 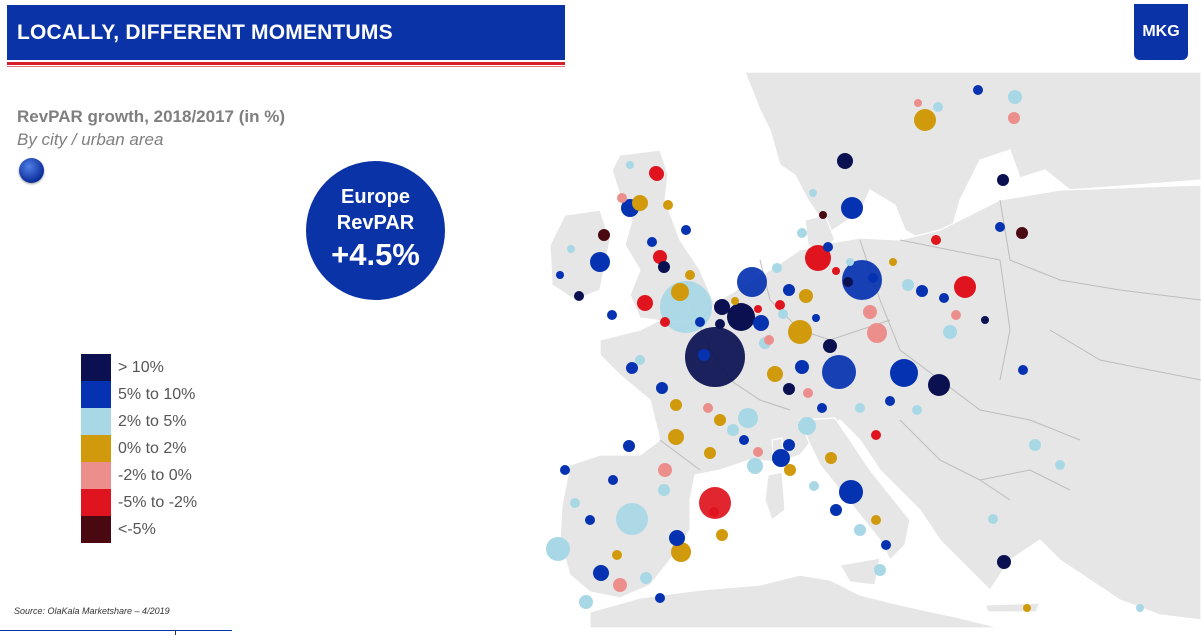 What do you see at coordinates (92, 611) in the screenshot?
I see `source-note: Source: OlaKala Marketshare – 4/2019` at bounding box center [92, 611].